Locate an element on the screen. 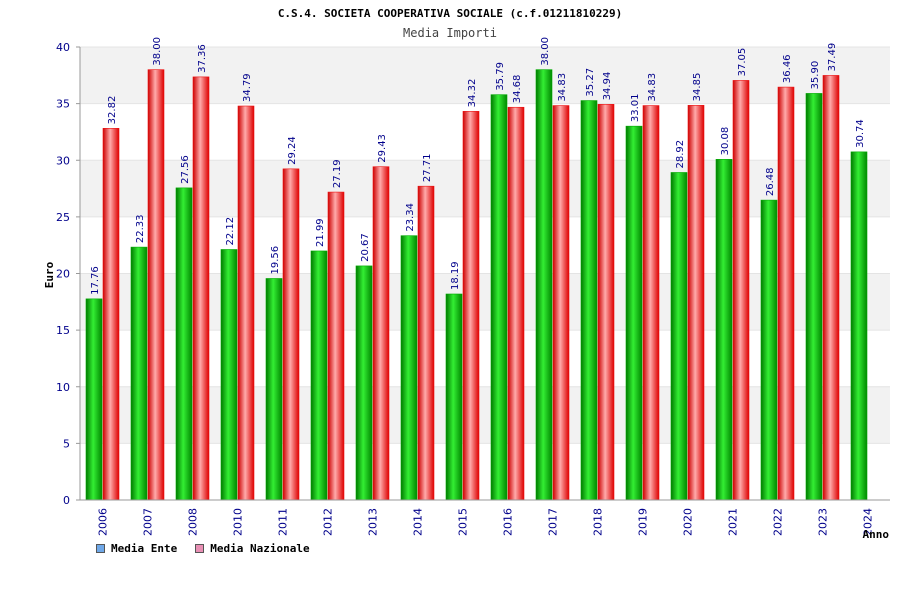 The height and width of the screenshot is (600, 900). data-label-nazionale-2018: 34.94 is located at coordinates (607, 86).